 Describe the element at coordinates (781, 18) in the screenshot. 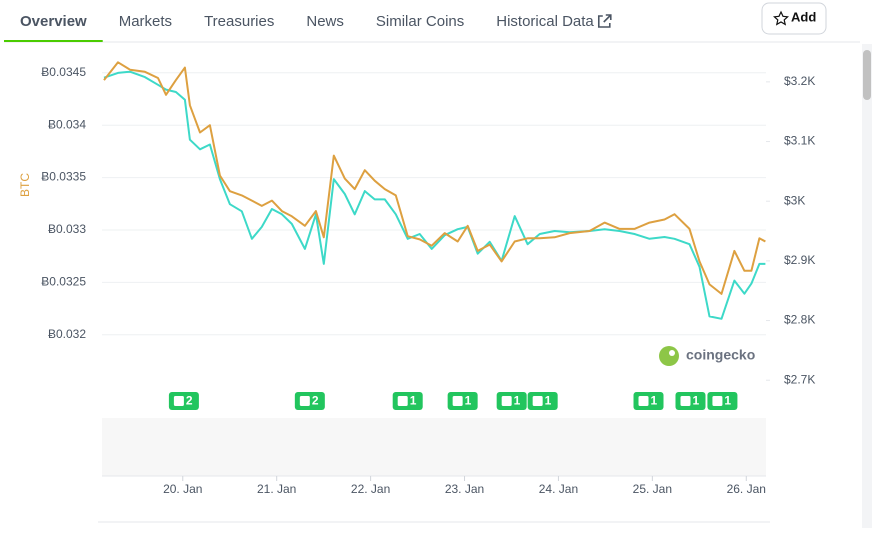

I see `star-icon` at that location.